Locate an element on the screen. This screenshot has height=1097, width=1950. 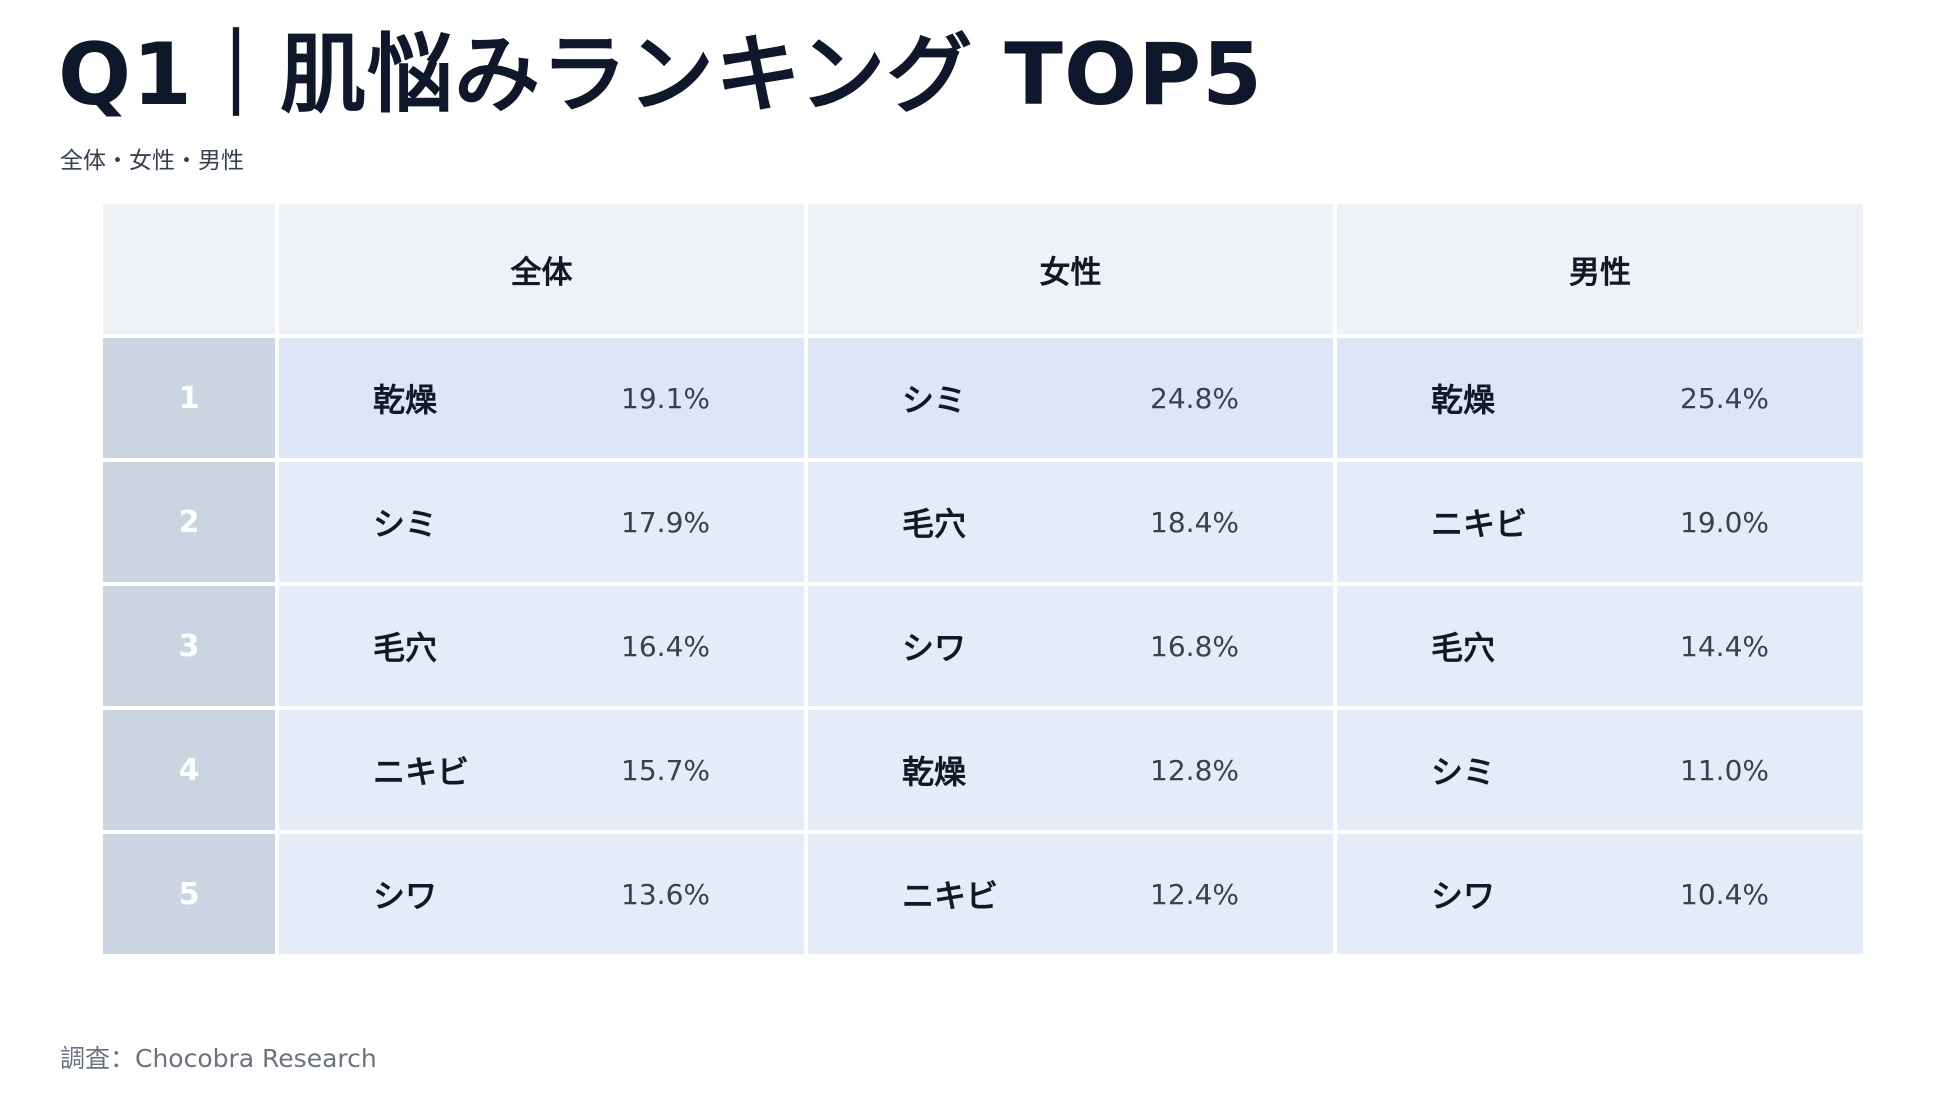
ranking-cell-female: シミ 24.8% is located at coordinates (1070, 398).